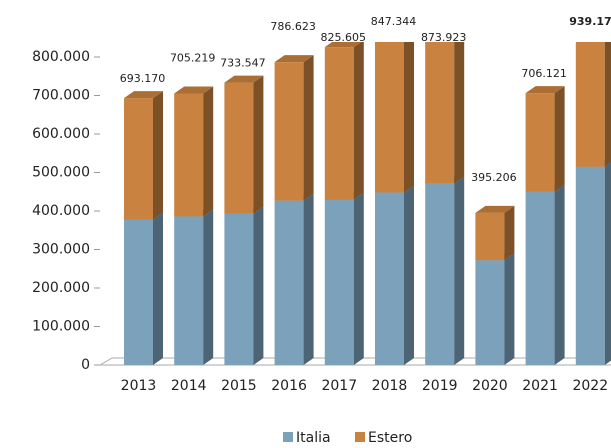 The image size is (611, 448). I want to click on y-tick-label: 500.000, so click(61, 173).